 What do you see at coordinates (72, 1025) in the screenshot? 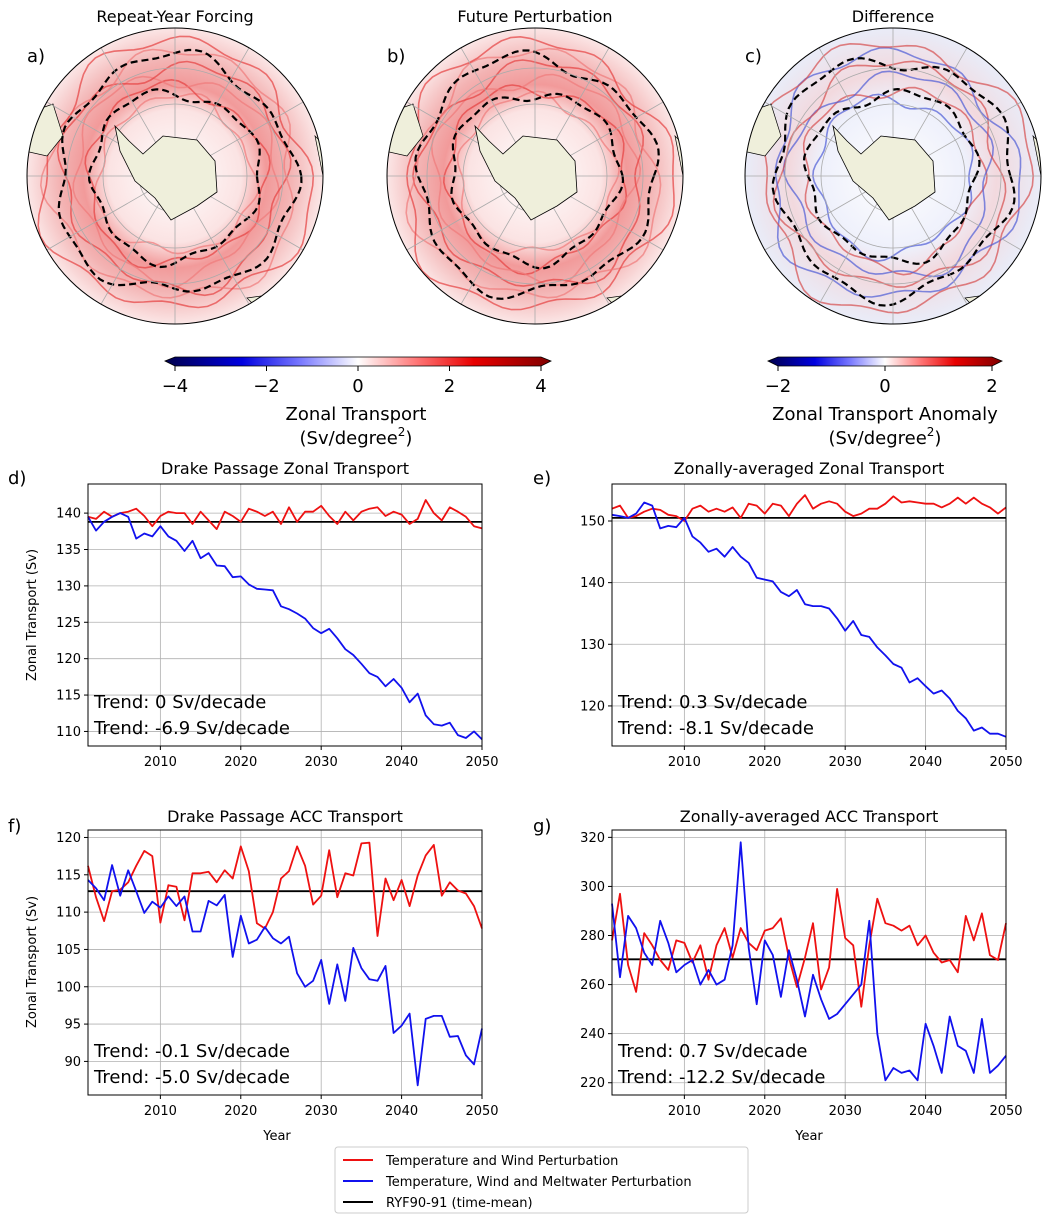
I see `y-tick-label: 95` at bounding box center [72, 1025].